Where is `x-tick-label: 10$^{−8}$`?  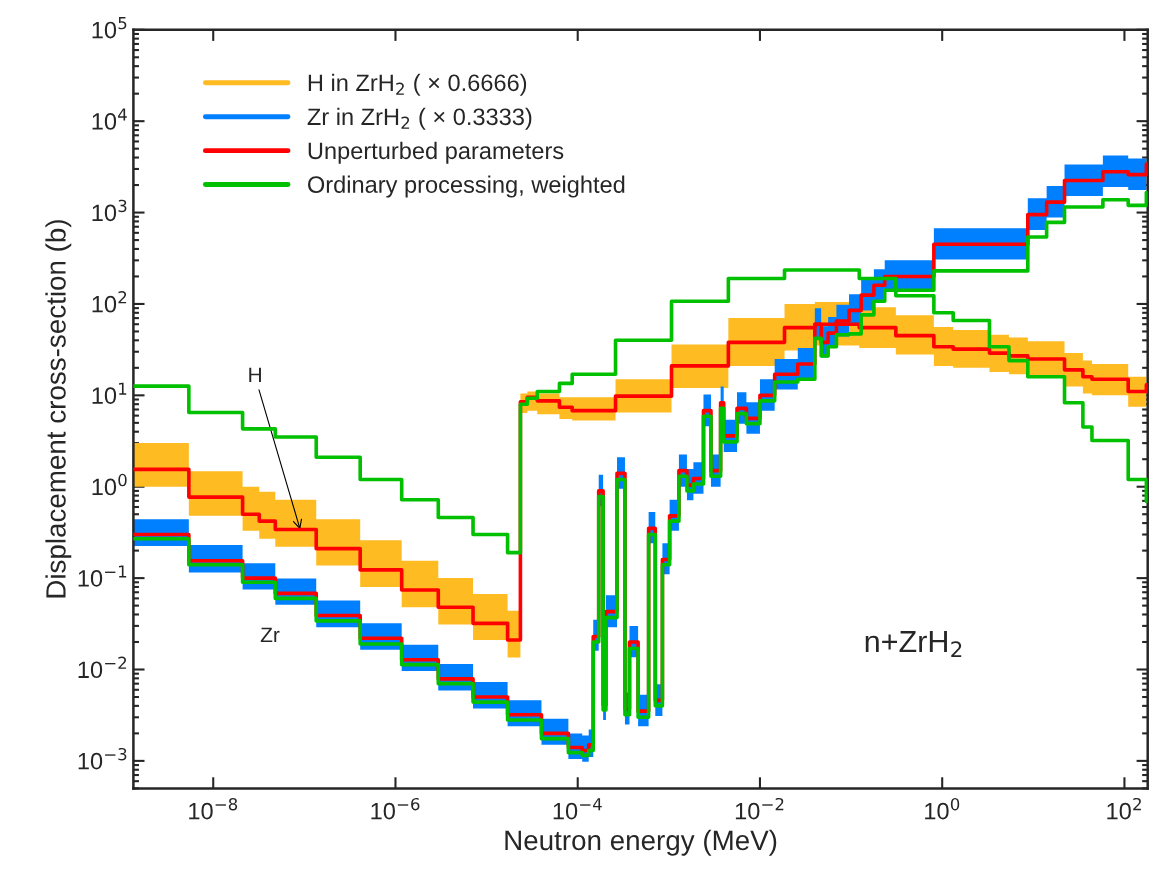
x-tick-label: 10$^{−8}$ is located at coordinates (213, 808).